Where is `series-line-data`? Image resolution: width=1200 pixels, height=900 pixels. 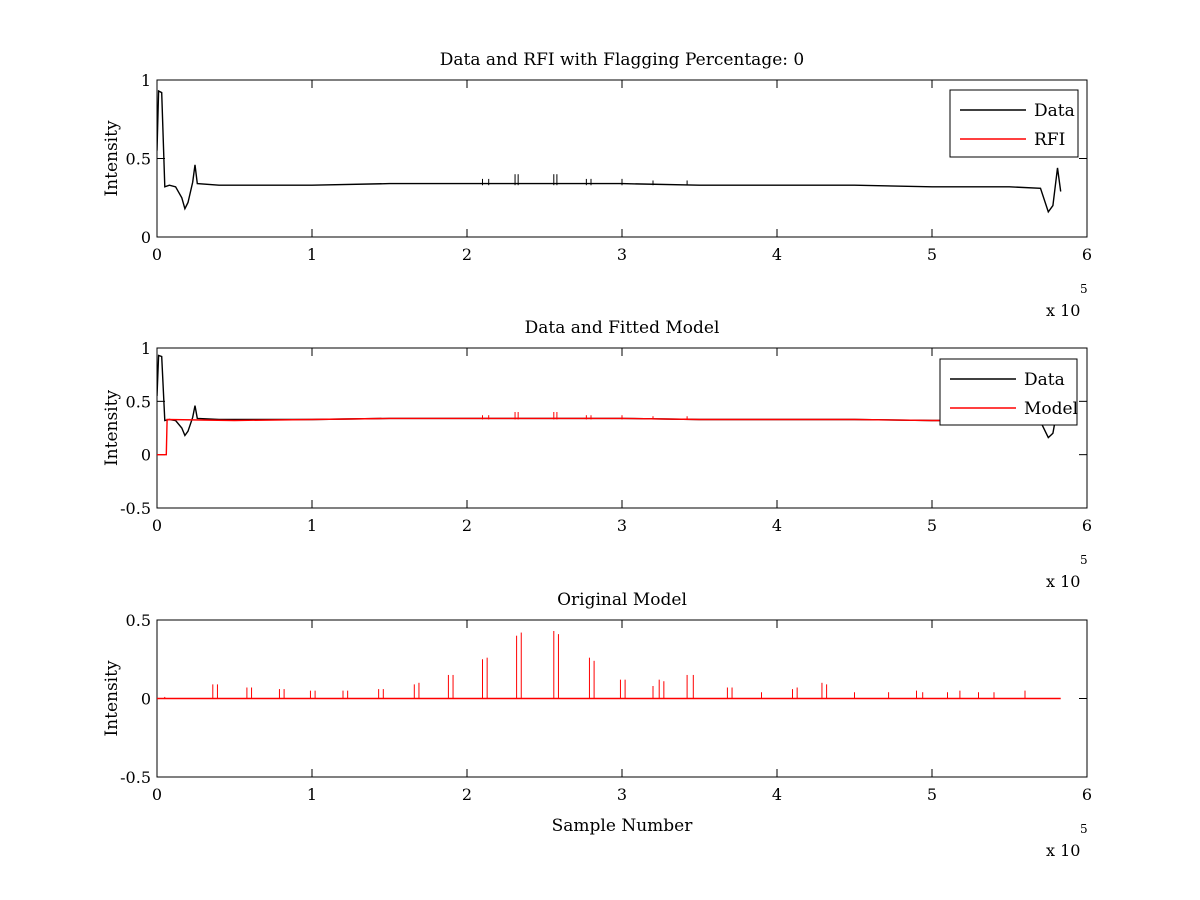 series-line-data is located at coordinates (609, 151).